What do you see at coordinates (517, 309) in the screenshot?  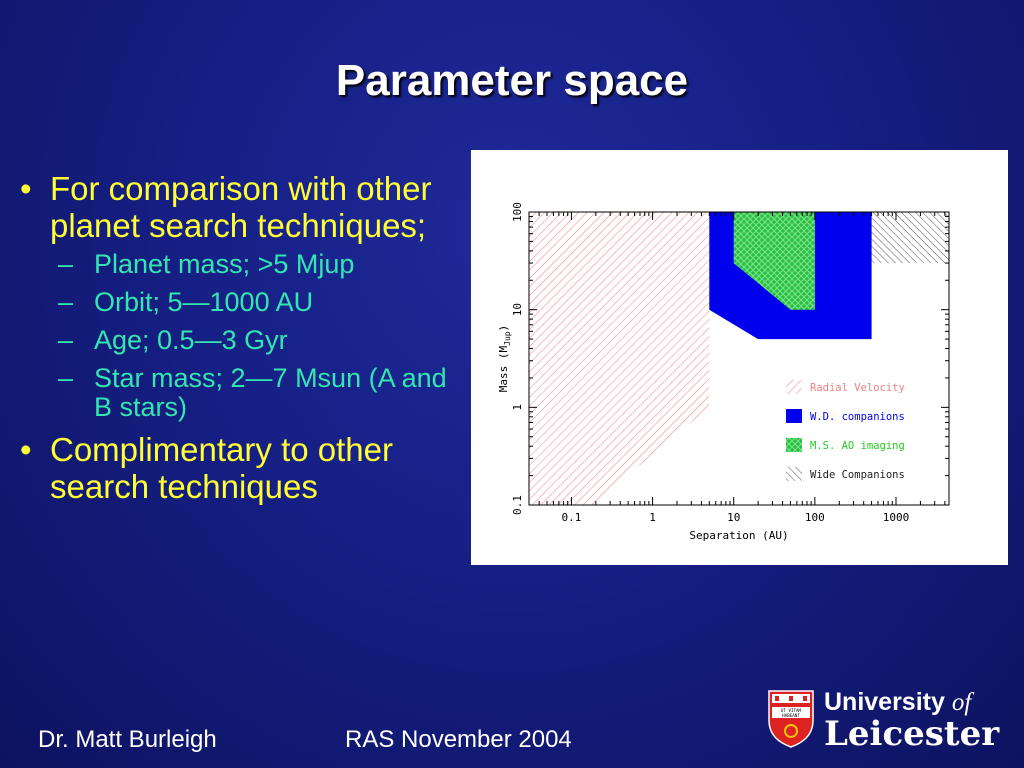 I see `y-tick-label: 10` at bounding box center [517, 309].